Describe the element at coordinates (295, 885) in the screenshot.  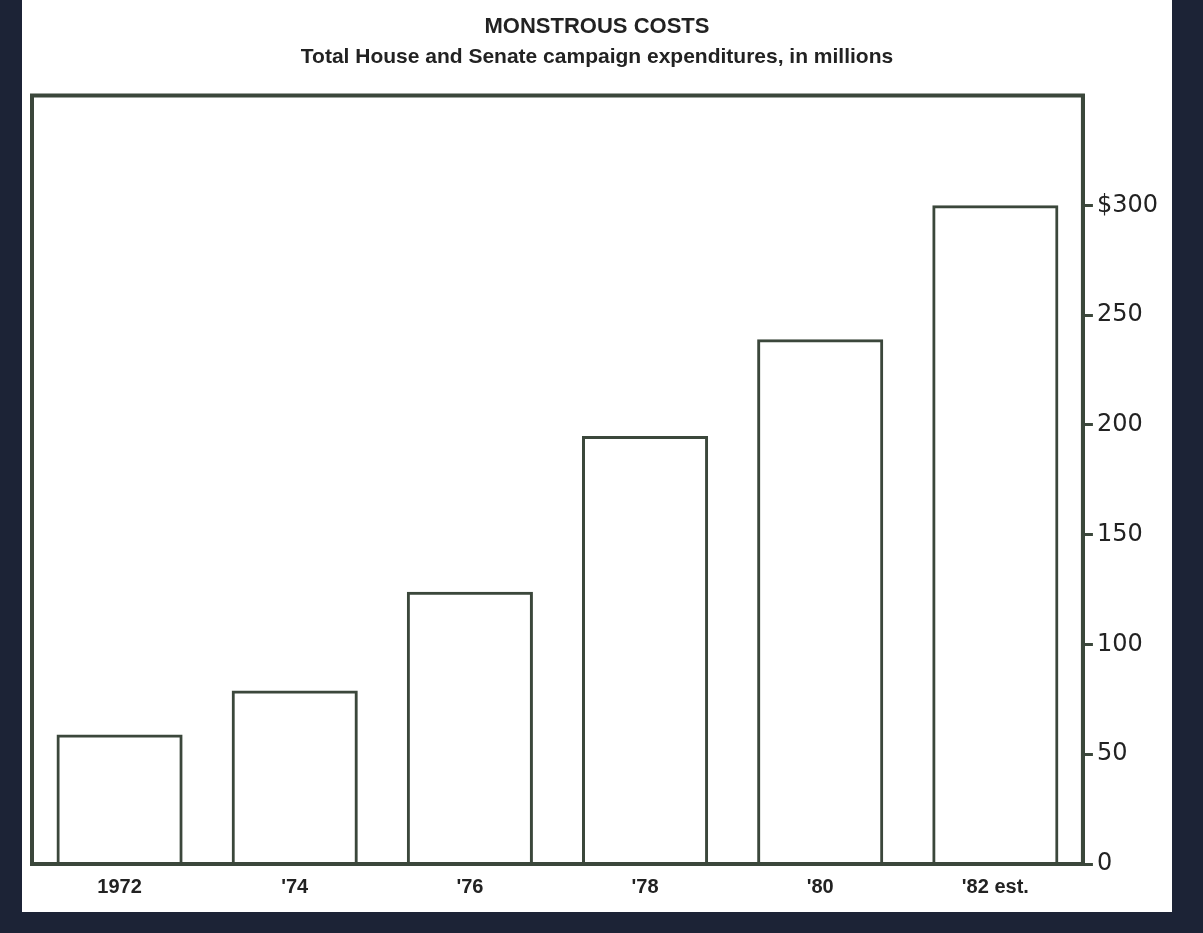
I see `x-tick-label: '74` at that location.